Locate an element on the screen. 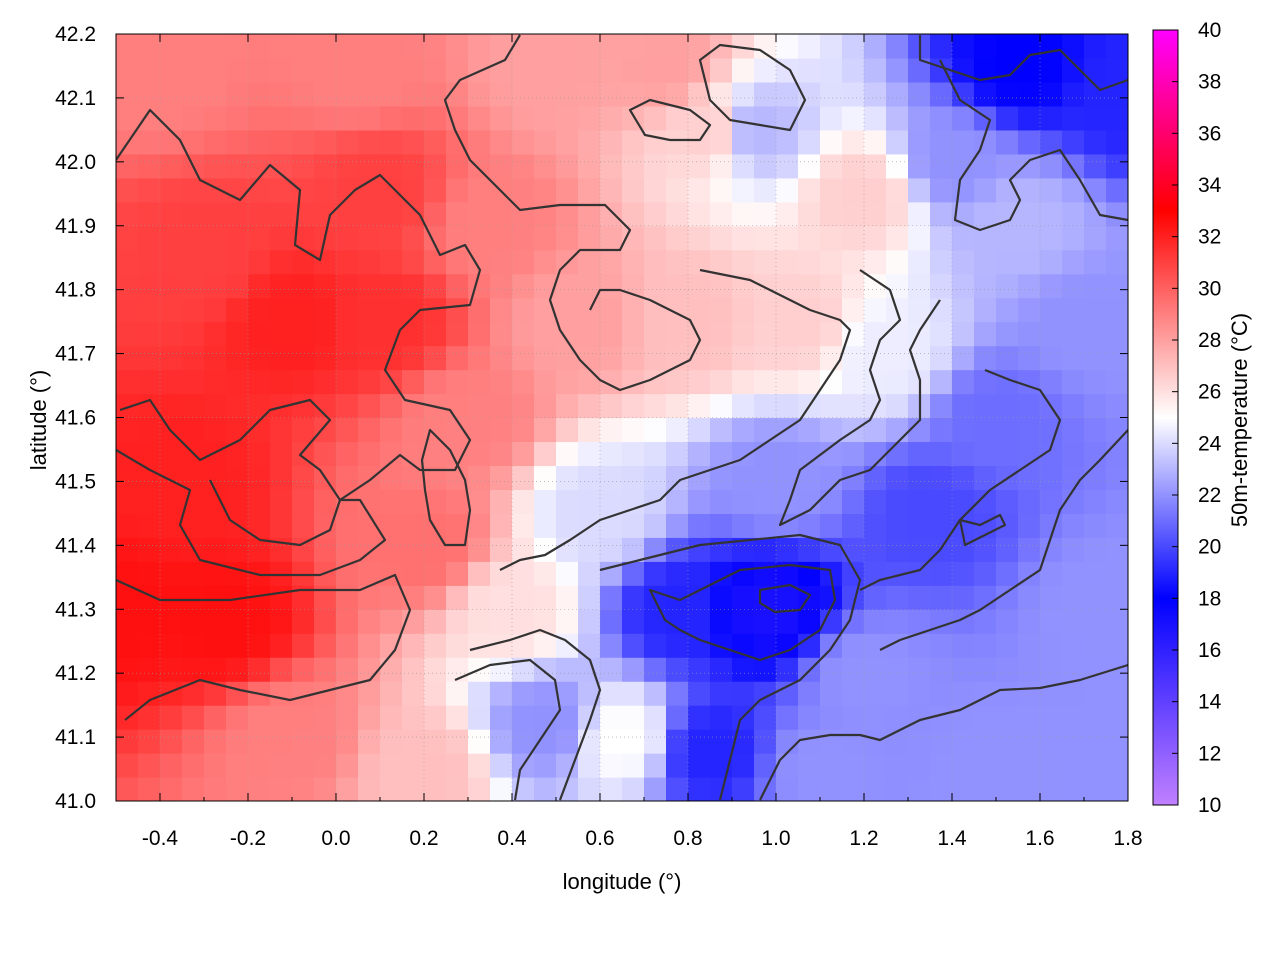  isotherm-south-valley is located at coordinates (535, 714).